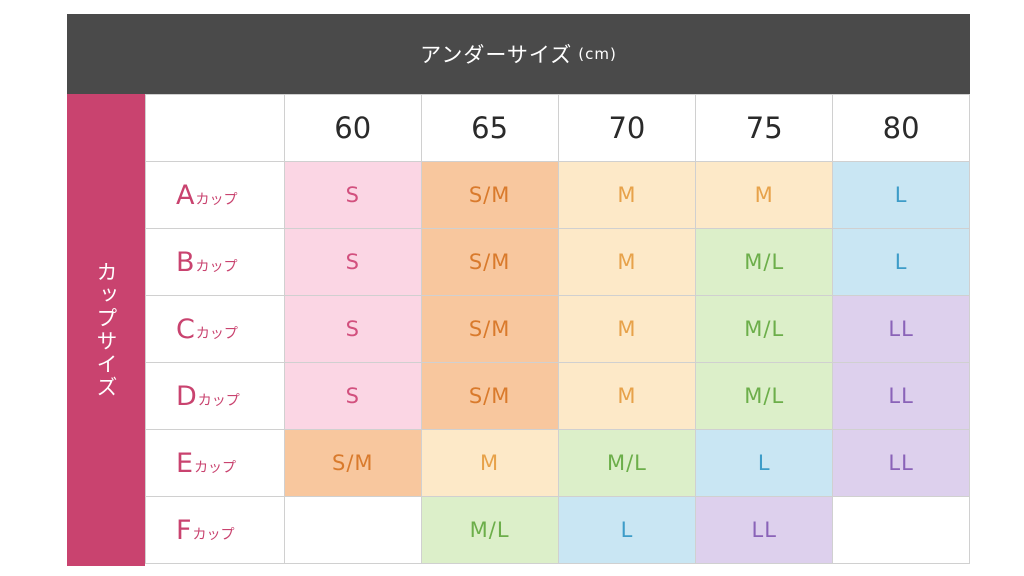  I want to click on column-header-row: 60 65 70 75 80, so click(557, 128).